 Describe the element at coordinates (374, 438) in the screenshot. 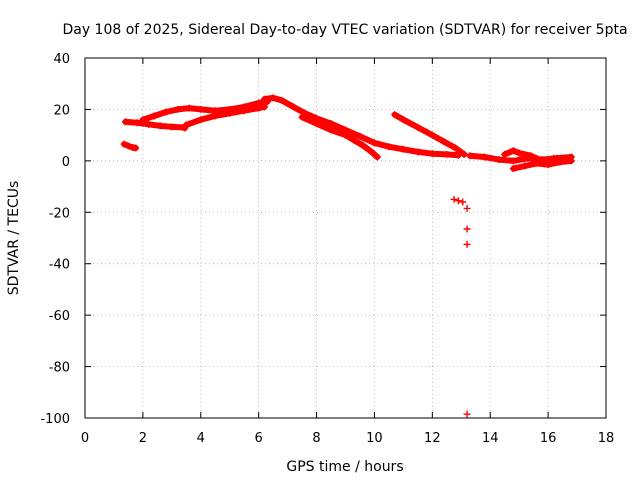

I see `x-tick-label: 10` at that location.